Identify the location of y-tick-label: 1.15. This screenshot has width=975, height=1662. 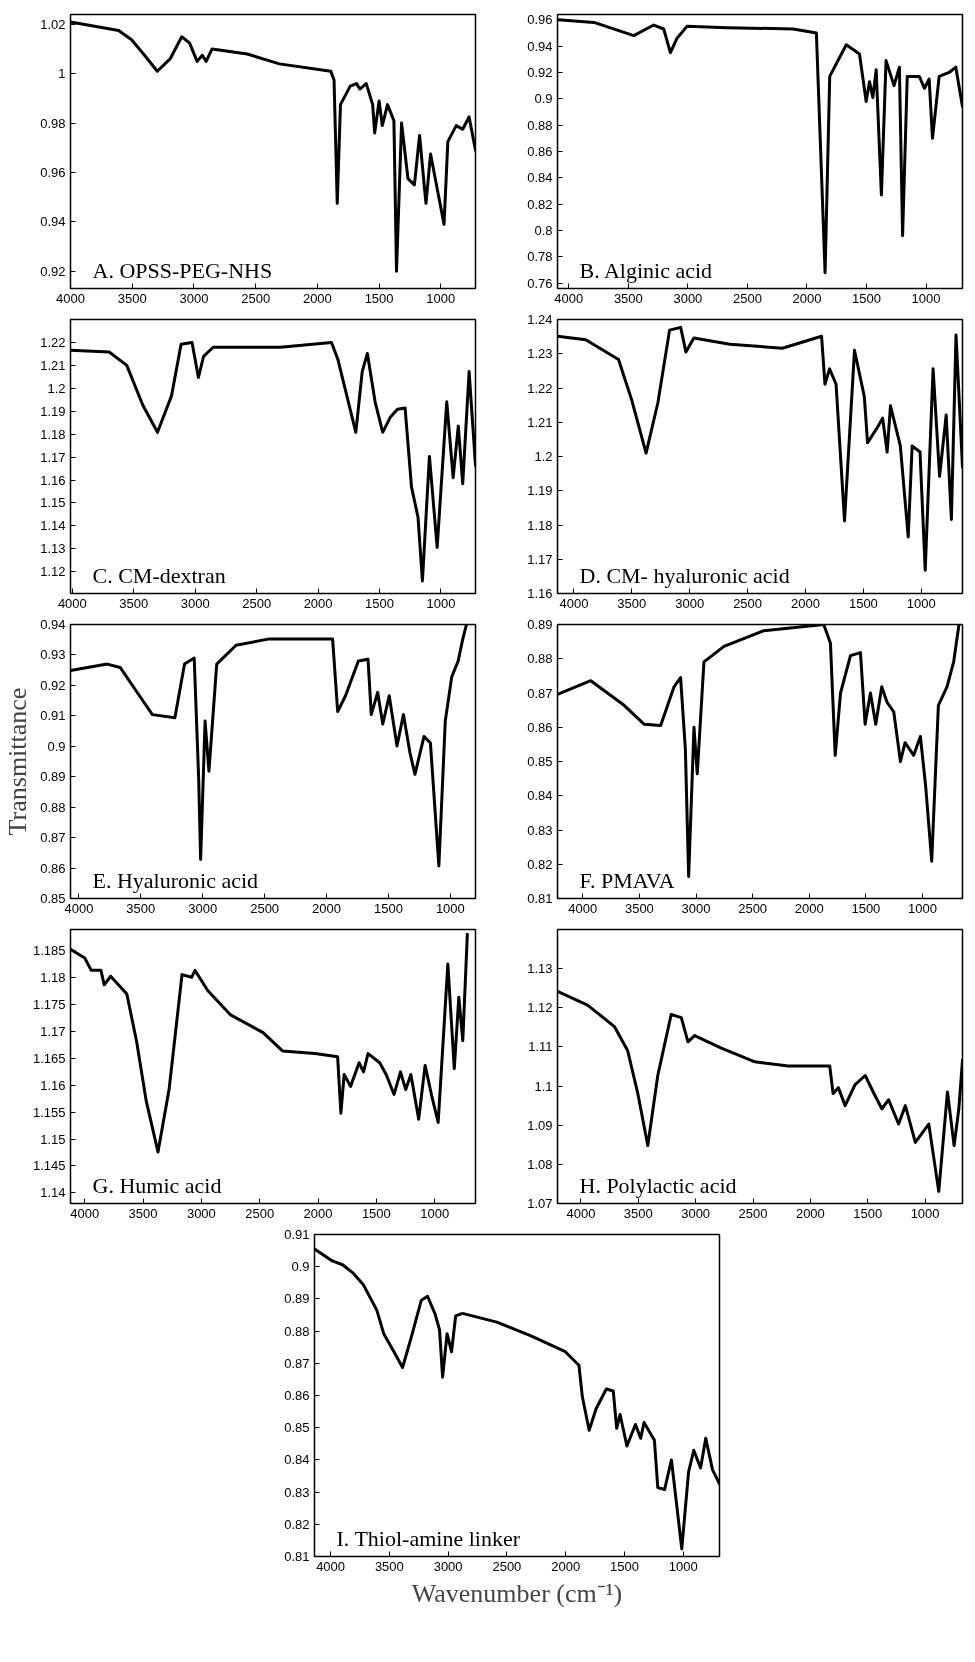
(53, 1139).